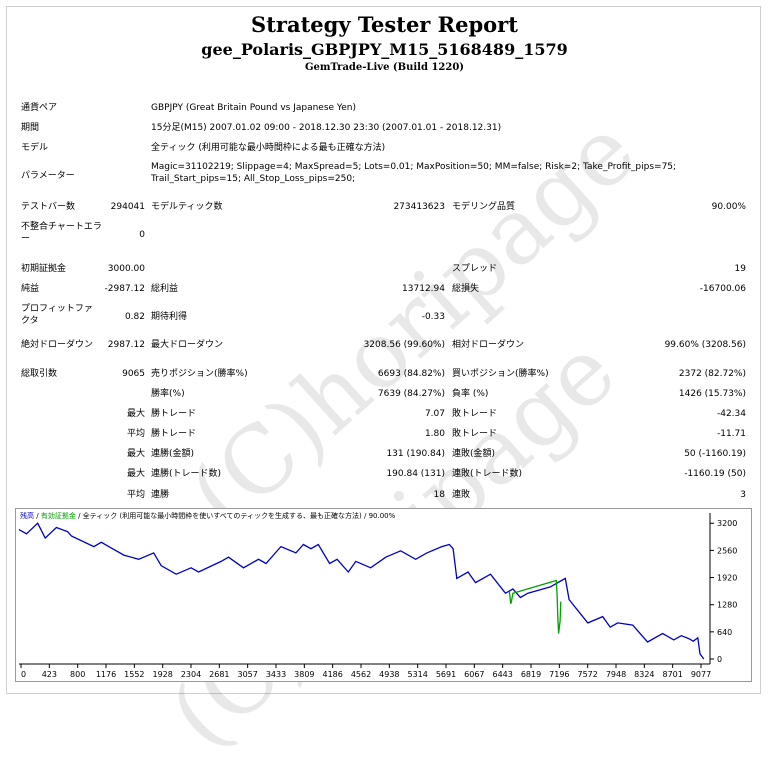 The image size is (769, 770). What do you see at coordinates (106, 674) in the screenshot?
I see `x-tick-label: 1176` at bounding box center [106, 674].